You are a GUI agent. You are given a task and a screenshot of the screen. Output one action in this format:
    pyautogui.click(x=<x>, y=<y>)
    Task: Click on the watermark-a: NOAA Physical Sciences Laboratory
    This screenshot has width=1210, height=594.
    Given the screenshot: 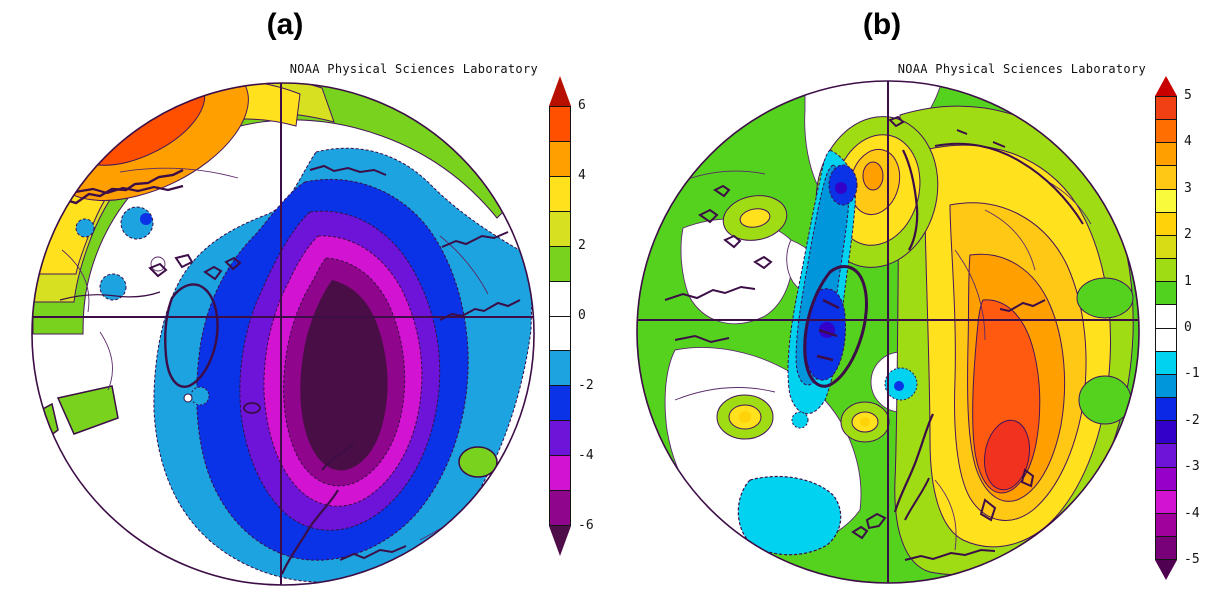 What is the action you would take?
    pyautogui.click(x=399, y=69)
    